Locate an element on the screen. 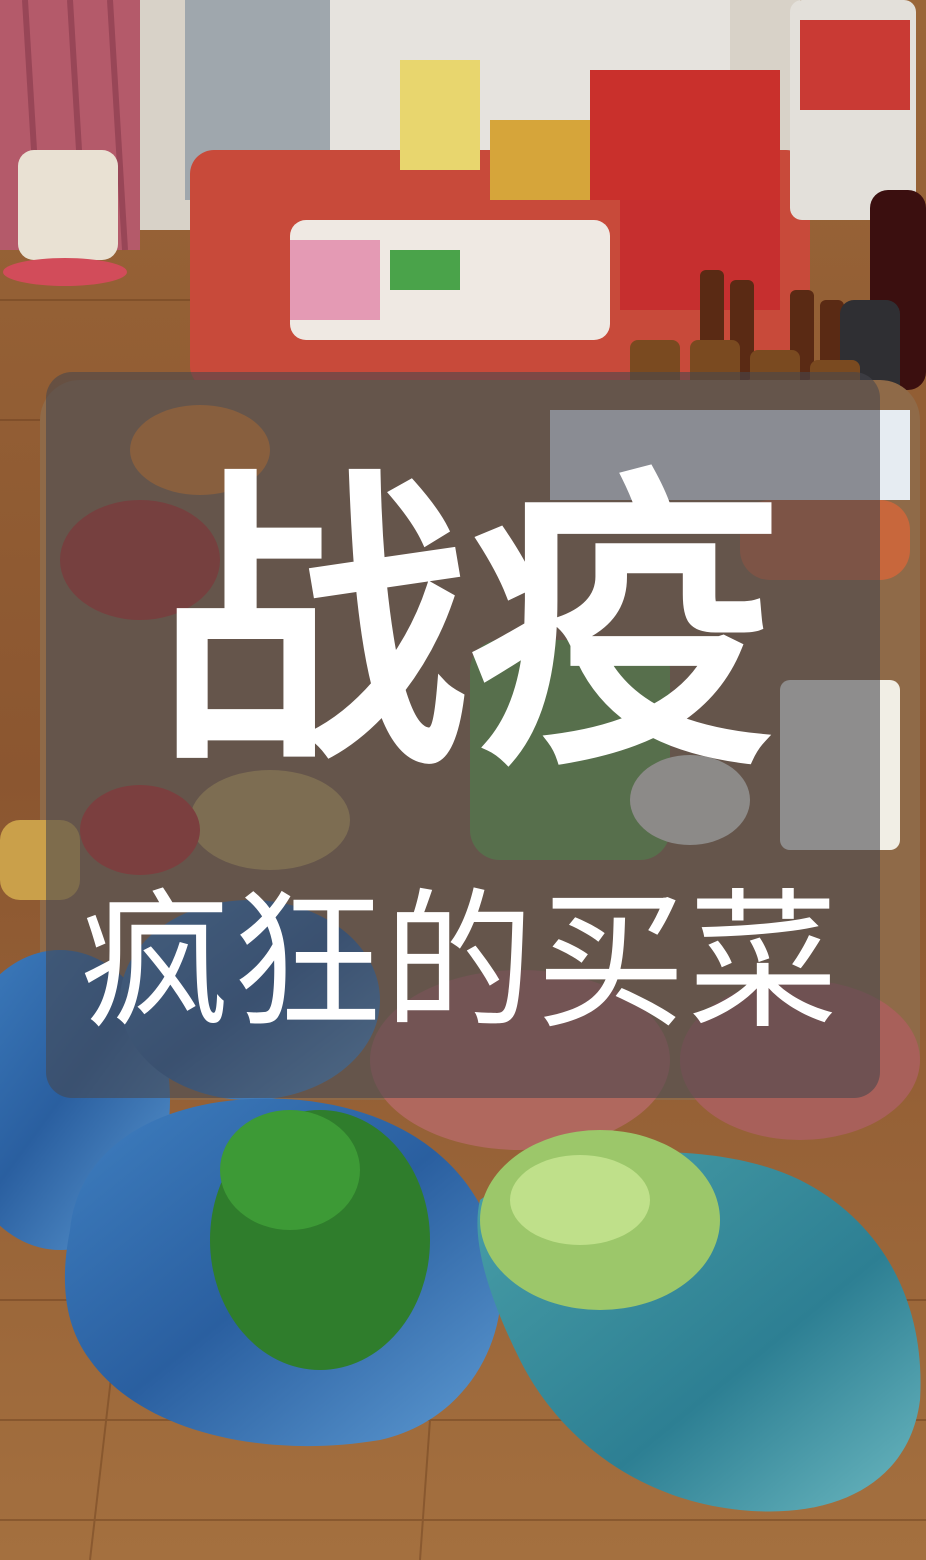 Image resolution: width=926 pixels, height=1560 pixels. green-pack is located at coordinates (425, 270).